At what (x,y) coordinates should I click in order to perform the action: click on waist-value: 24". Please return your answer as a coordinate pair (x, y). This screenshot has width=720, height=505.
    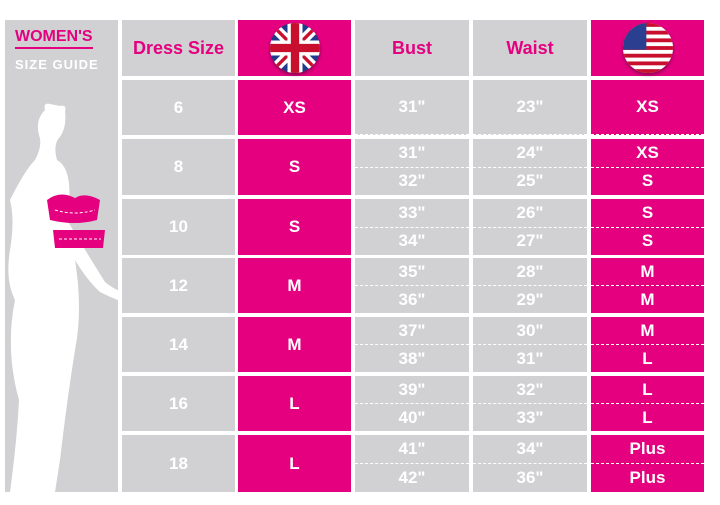
    Looking at the image, I should click on (530, 153).